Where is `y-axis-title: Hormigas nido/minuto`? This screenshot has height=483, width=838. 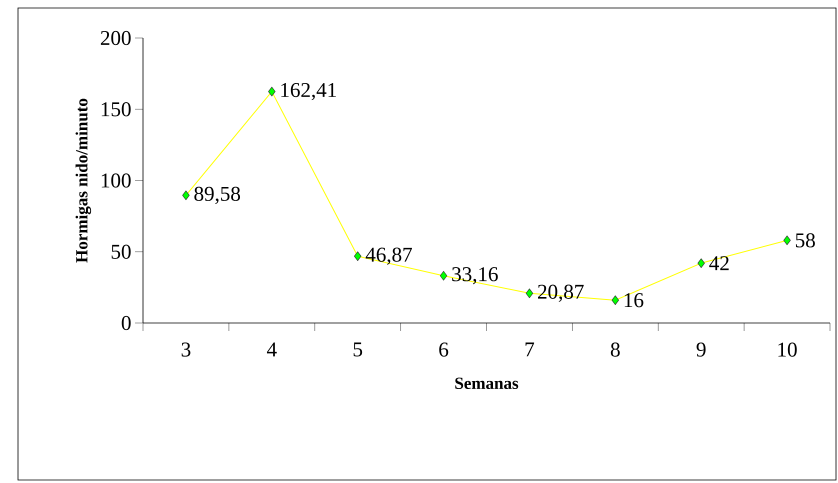
y-axis-title: Hormigas nido/minuto is located at coordinates (84, 180).